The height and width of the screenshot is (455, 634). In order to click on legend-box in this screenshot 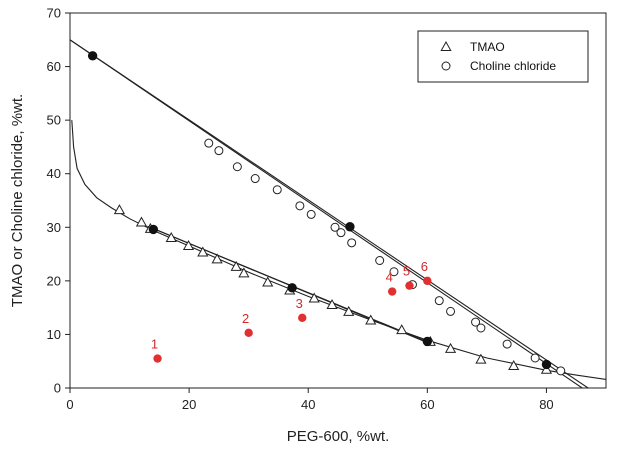, I will do `click(503, 56)`.